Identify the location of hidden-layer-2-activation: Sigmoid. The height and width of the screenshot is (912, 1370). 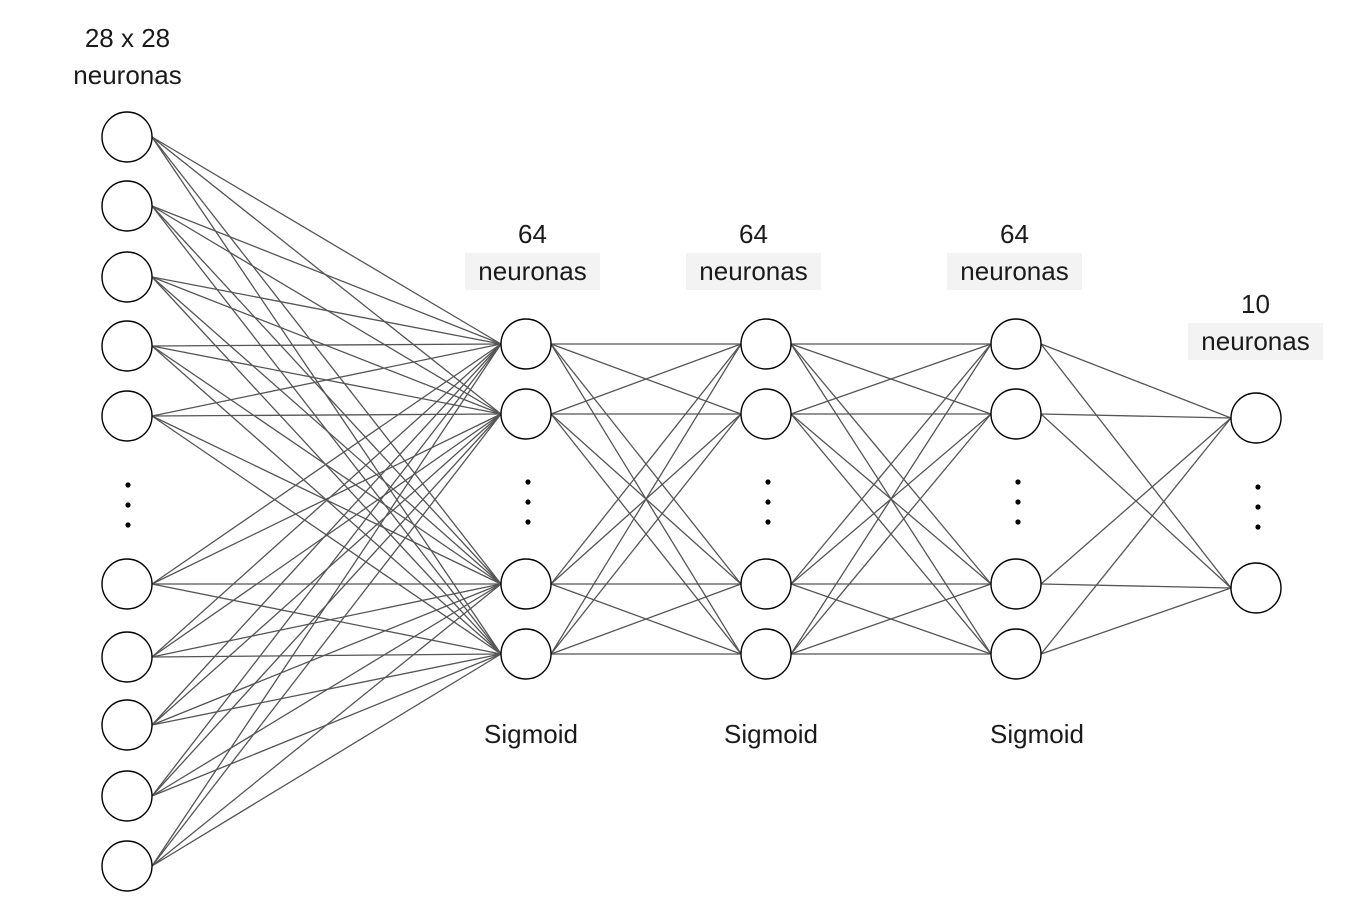
(771, 734).